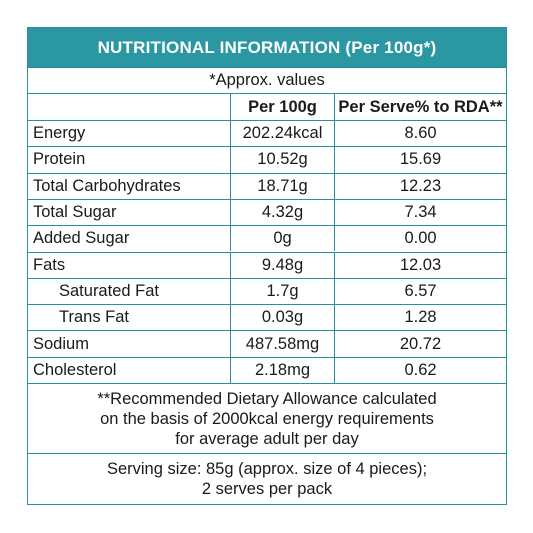 Image resolution: width=533 pixels, height=533 pixels. What do you see at coordinates (420, 370) in the screenshot?
I see `nutrient-per-serve-rda: 0.62` at bounding box center [420, 370].